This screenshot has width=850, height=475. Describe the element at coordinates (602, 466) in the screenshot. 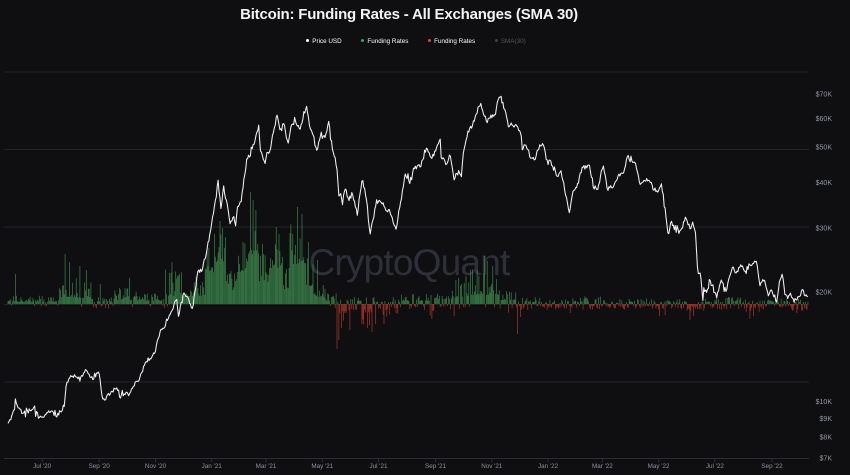

I see `svg-text: Mar '22` at that location.